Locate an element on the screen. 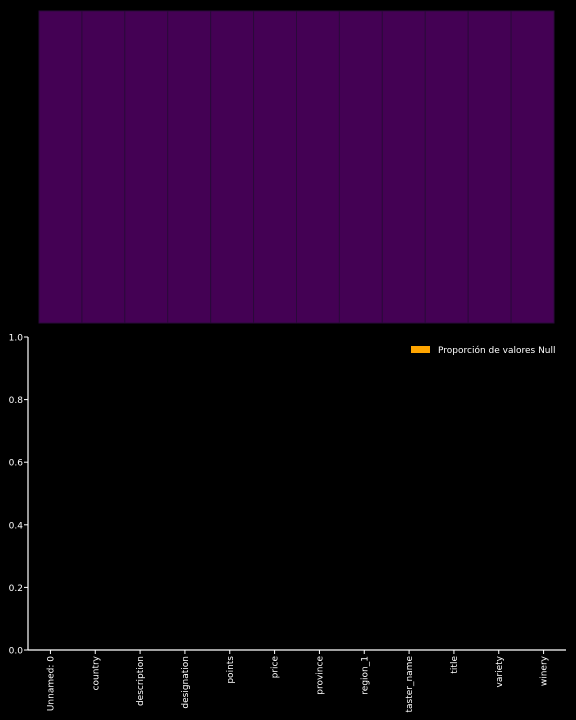 This screenshot has height=720, width=576. y-tick-label: 0.2 is located at coordinates (16, 589).